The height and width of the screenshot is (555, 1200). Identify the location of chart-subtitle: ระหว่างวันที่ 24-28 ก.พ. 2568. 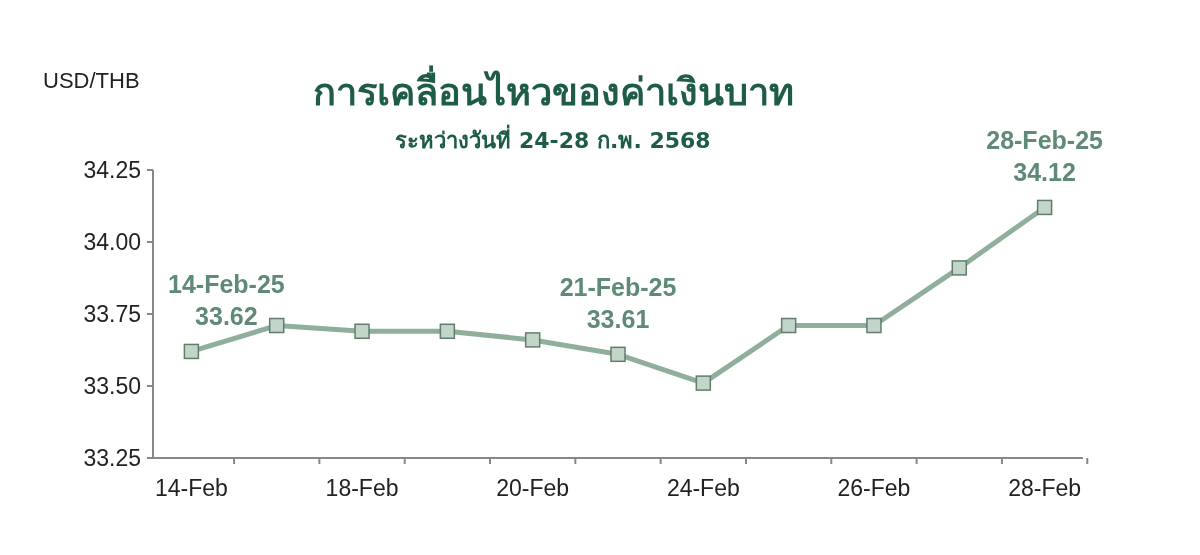
(553, 138).